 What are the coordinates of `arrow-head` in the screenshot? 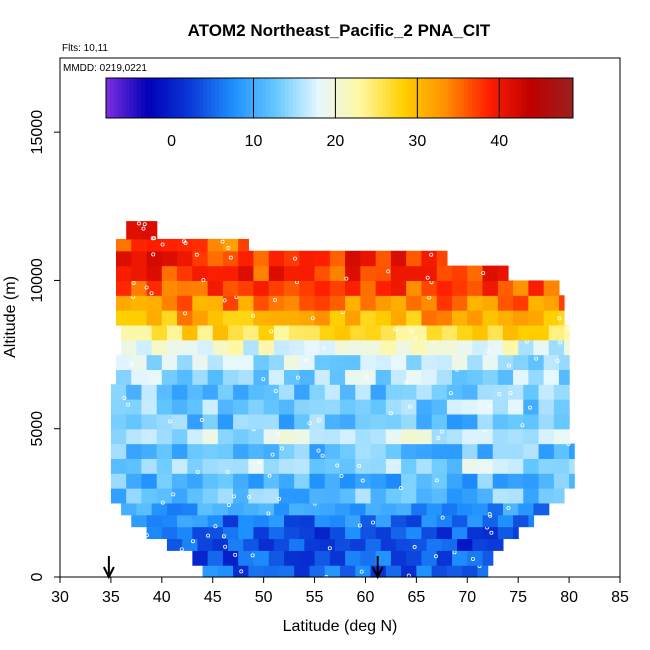 It's located at (377, 573).